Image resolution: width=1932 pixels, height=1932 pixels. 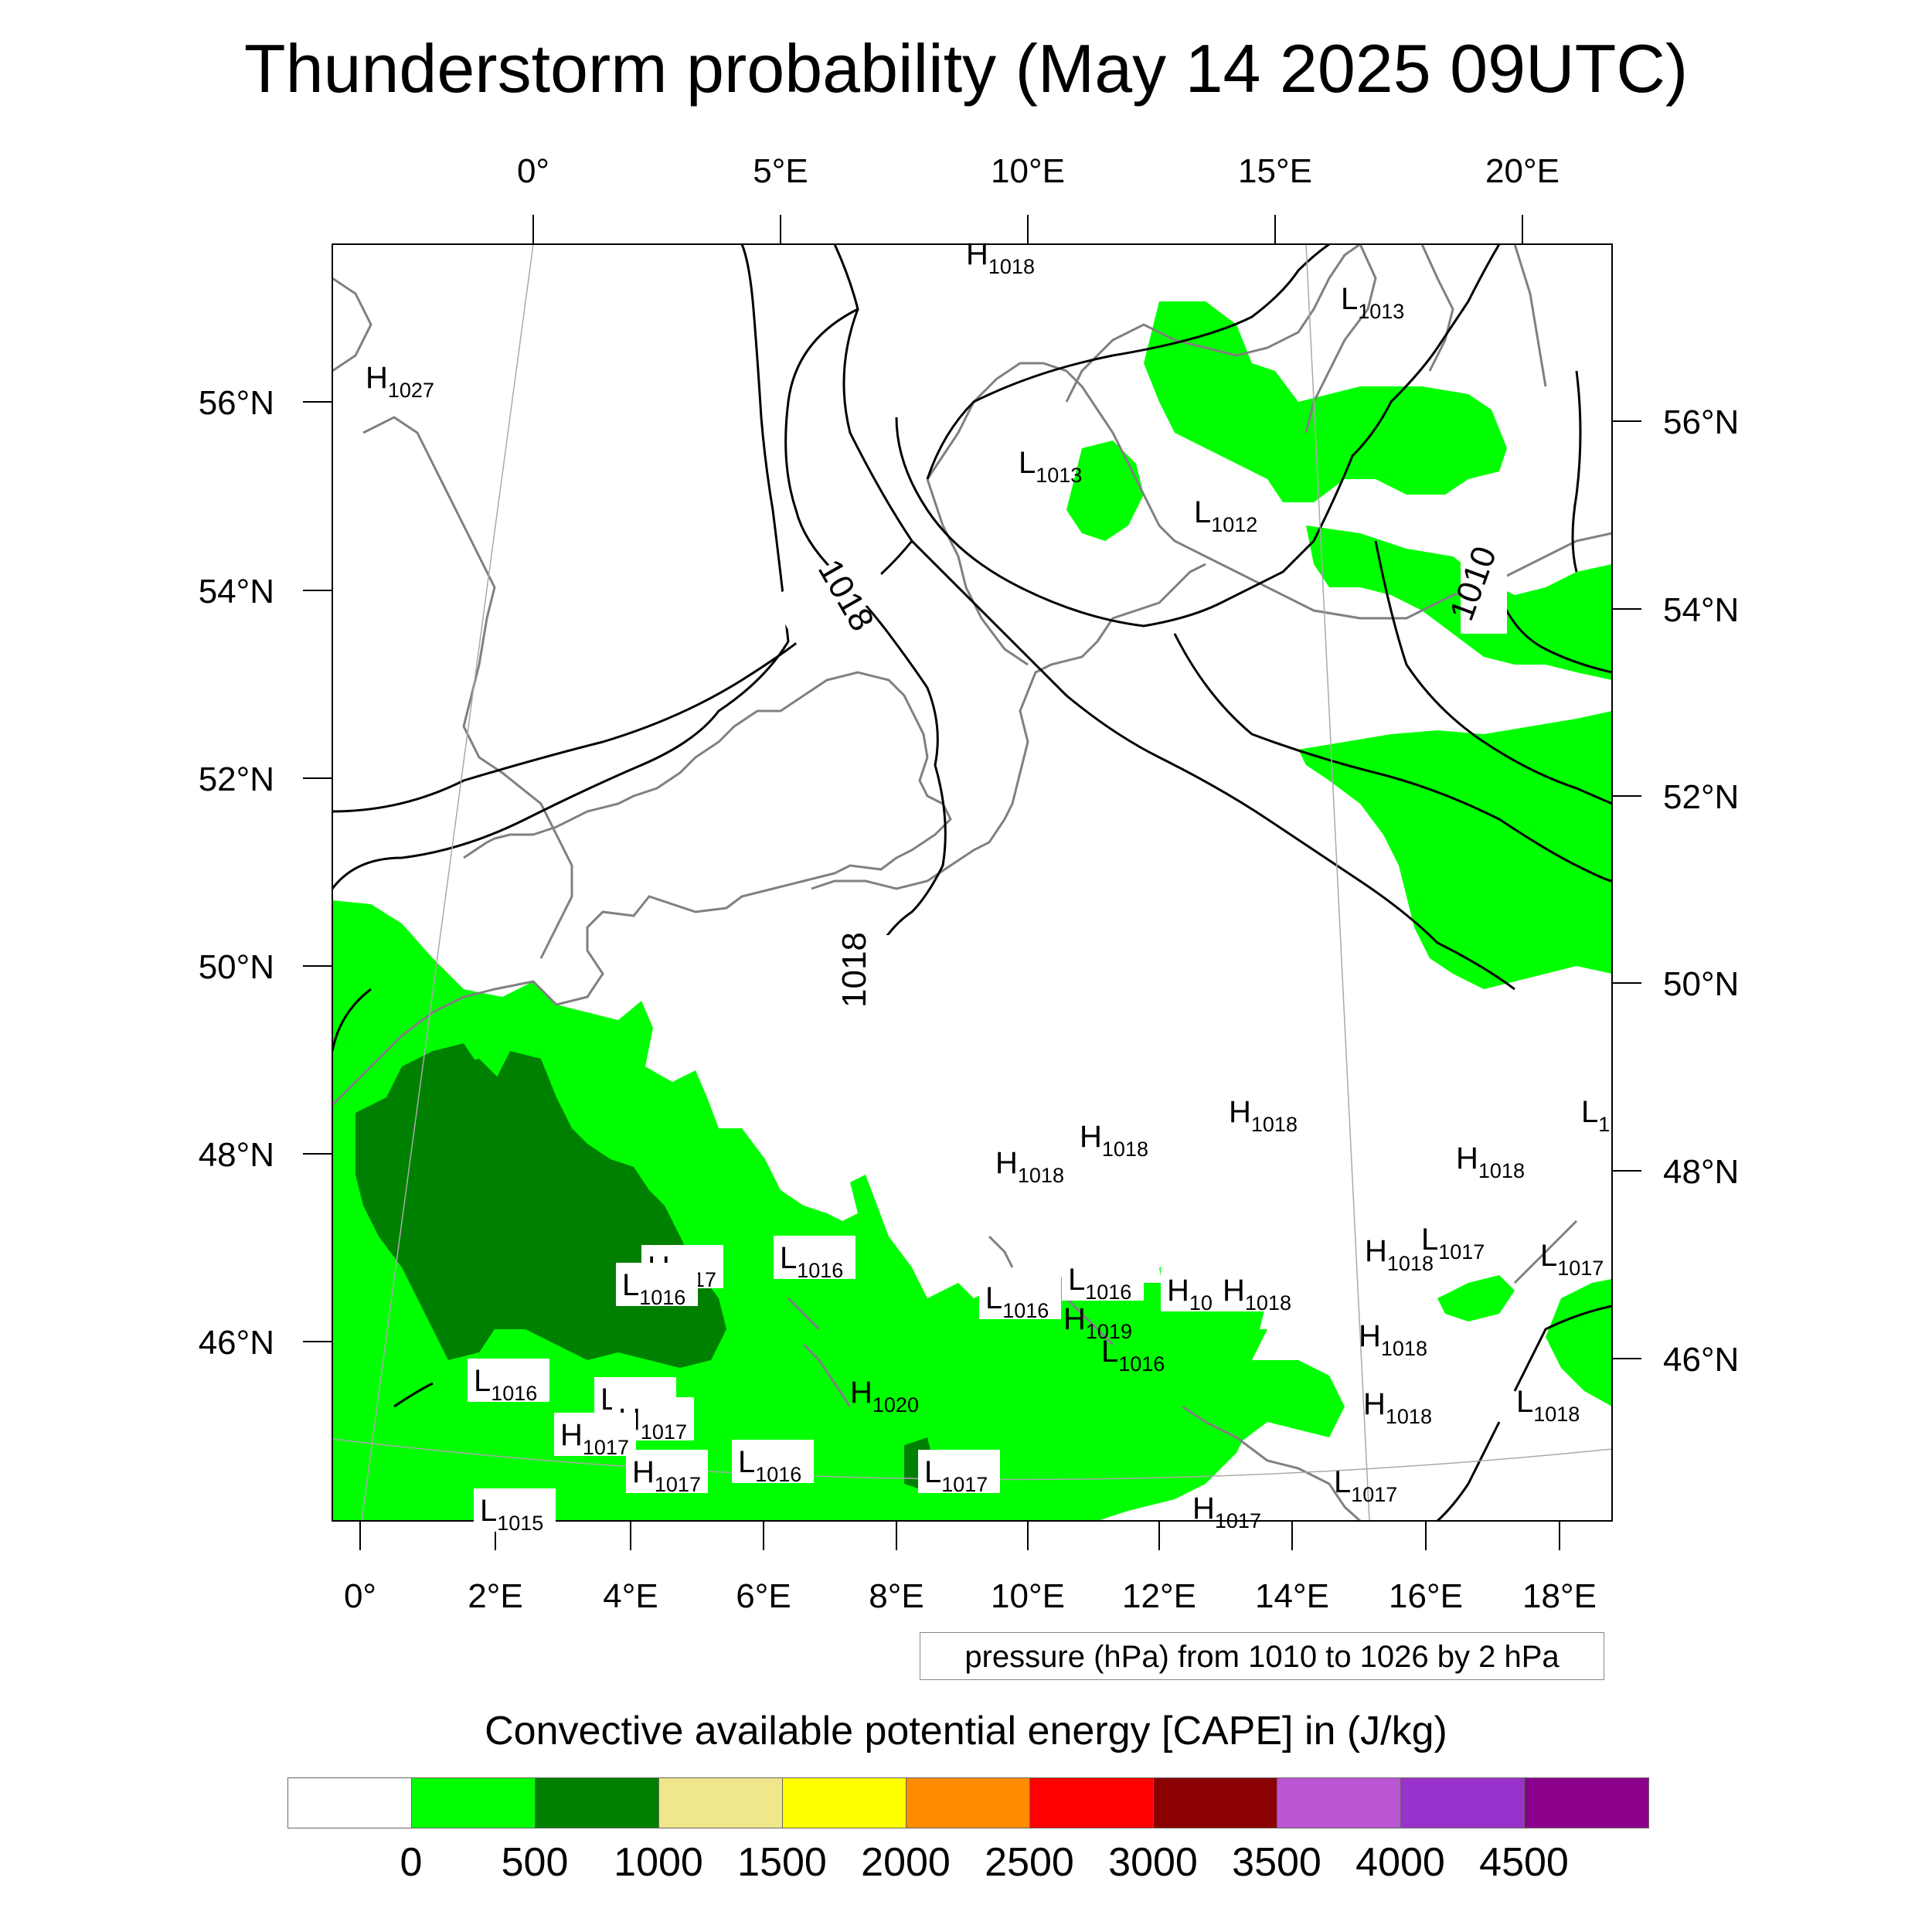 I want to click on top-lon-label: 0°, so click(x=533, y=171).